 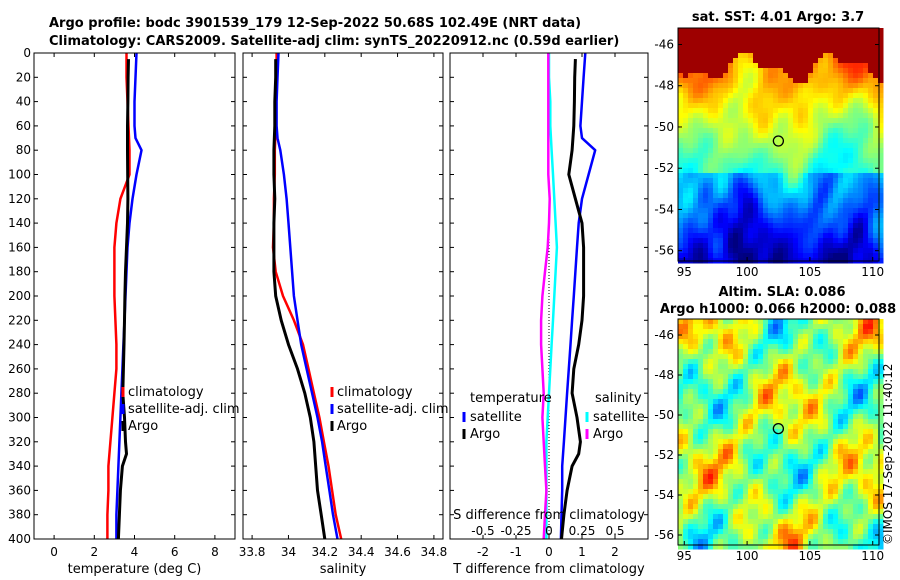 I want to click on x-tick-label: 1, so click(x=582, y=552).